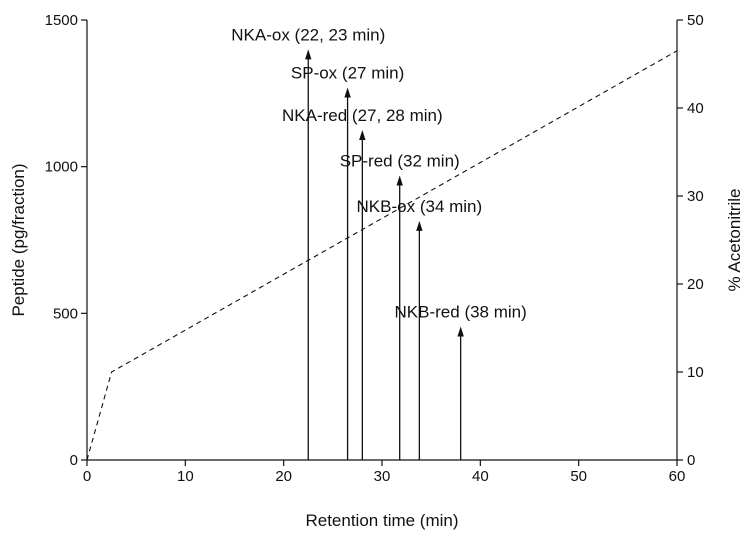 Image resolution: width=747 pixels, height=534 pixels. Describe the element at coordinates (734, 240) in the screenshot. I see `y2-axis-label: % Acetonitrile` at that location.